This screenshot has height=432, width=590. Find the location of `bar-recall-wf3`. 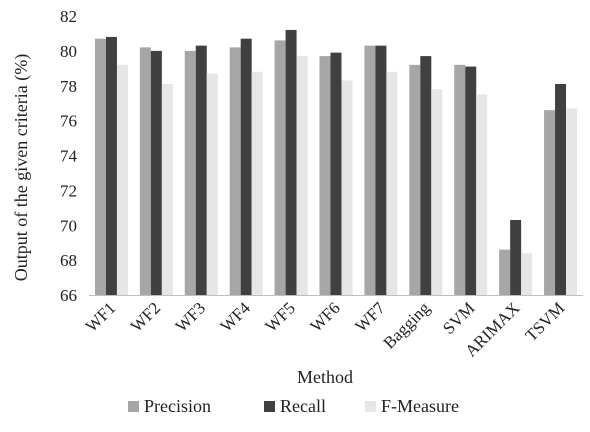

bar-recall-wf3 is located at coordinates (201, 170).